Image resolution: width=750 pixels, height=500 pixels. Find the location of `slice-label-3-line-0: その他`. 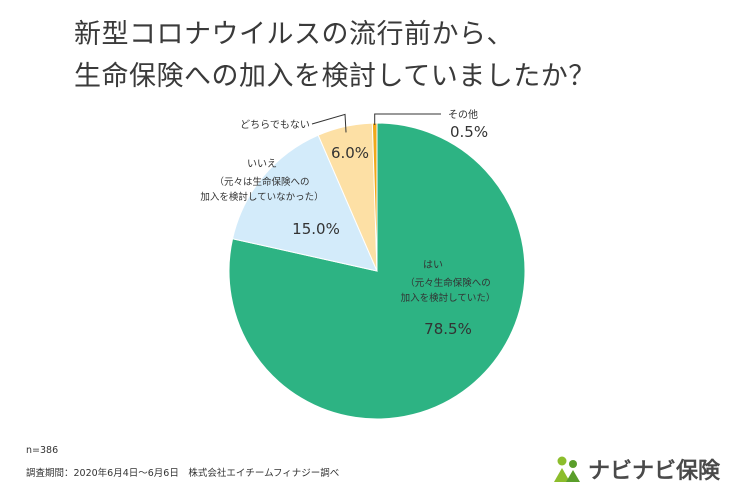

slice-label-3-line-0: その他 is located at coordinates (463, 114).